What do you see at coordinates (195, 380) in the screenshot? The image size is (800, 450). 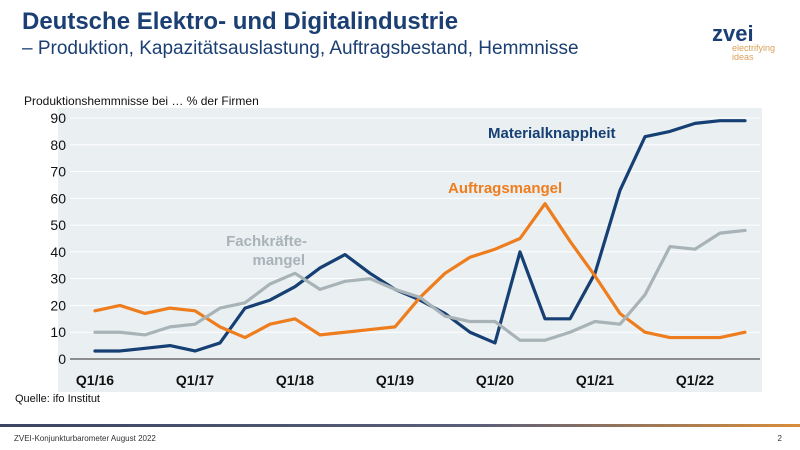 I see `x-tick-label: Q1/17` at bounding box center [195, 380].